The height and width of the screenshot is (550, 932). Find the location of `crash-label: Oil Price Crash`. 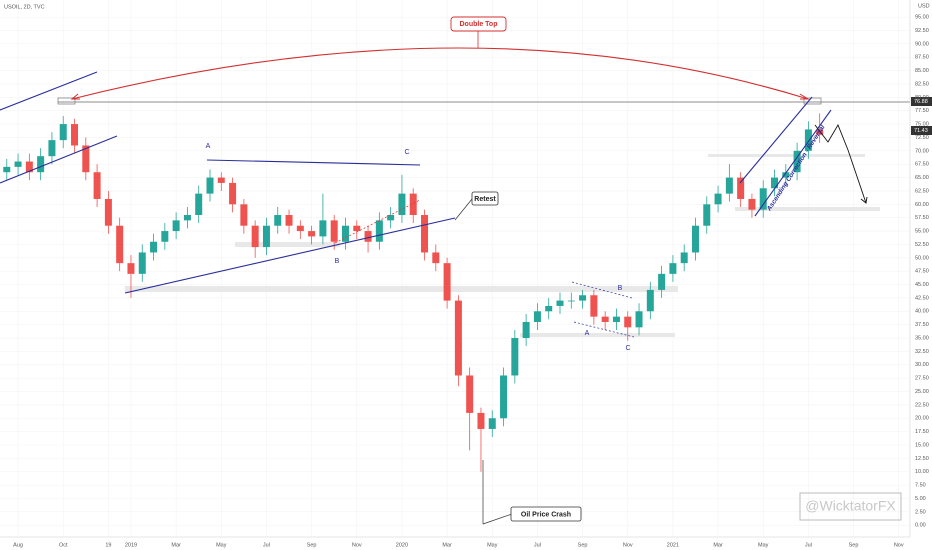

crash-label: Oil Price Crash is located at coordinates (546, 514).